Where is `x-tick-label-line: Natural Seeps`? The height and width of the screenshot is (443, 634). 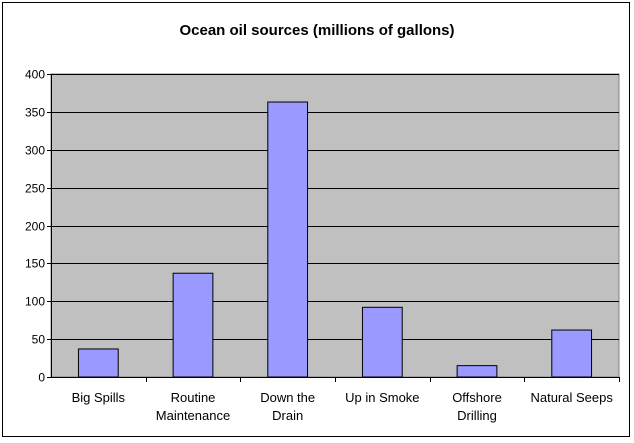
x-tick-label-line: Natural Seeps is located at coordinates (571, 397).